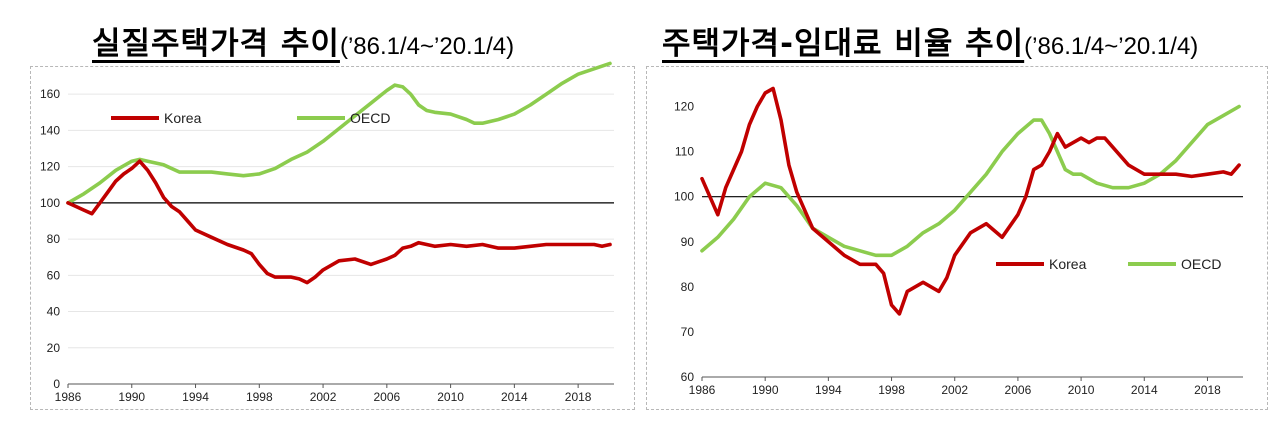 The height and width of the screenshot is (439, 1270). Describe the element at coordinates (50, 130) in the screenshot. I see `y-tick-label: 140` at that location.